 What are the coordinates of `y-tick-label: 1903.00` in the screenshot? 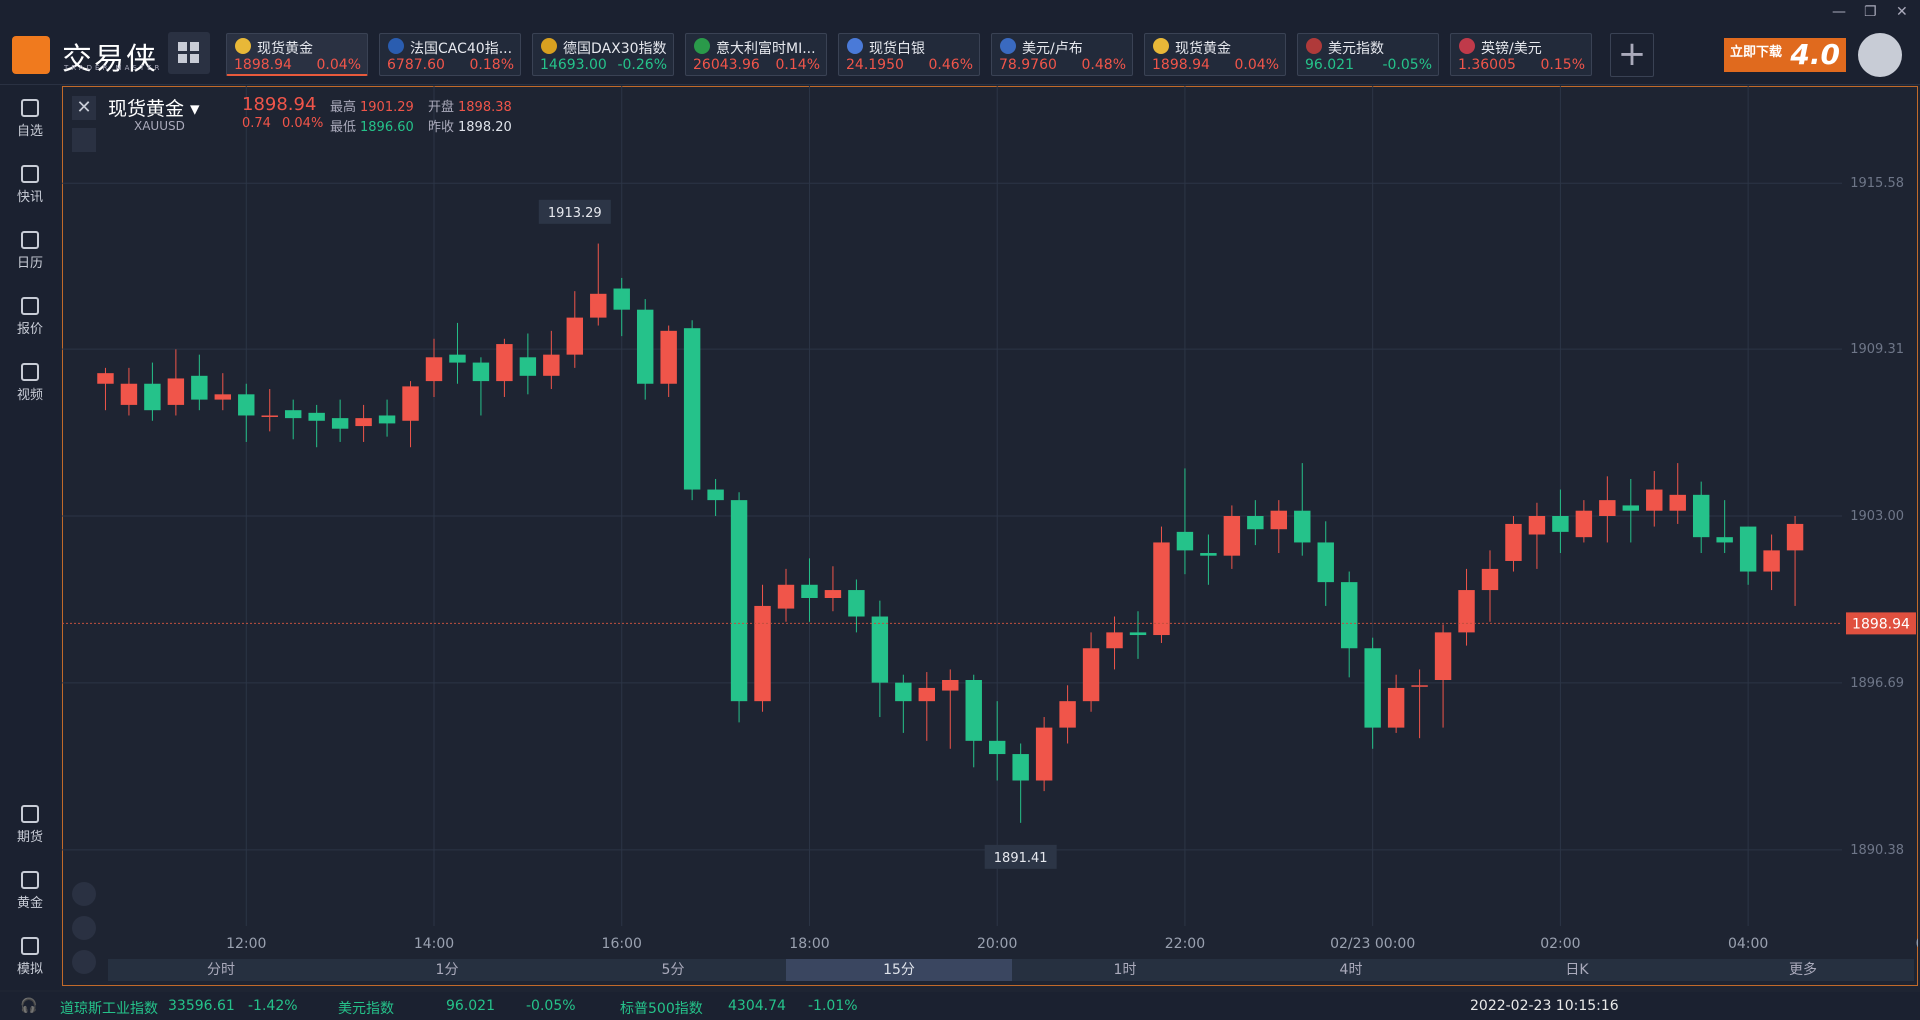 It's located at (1877, 516).